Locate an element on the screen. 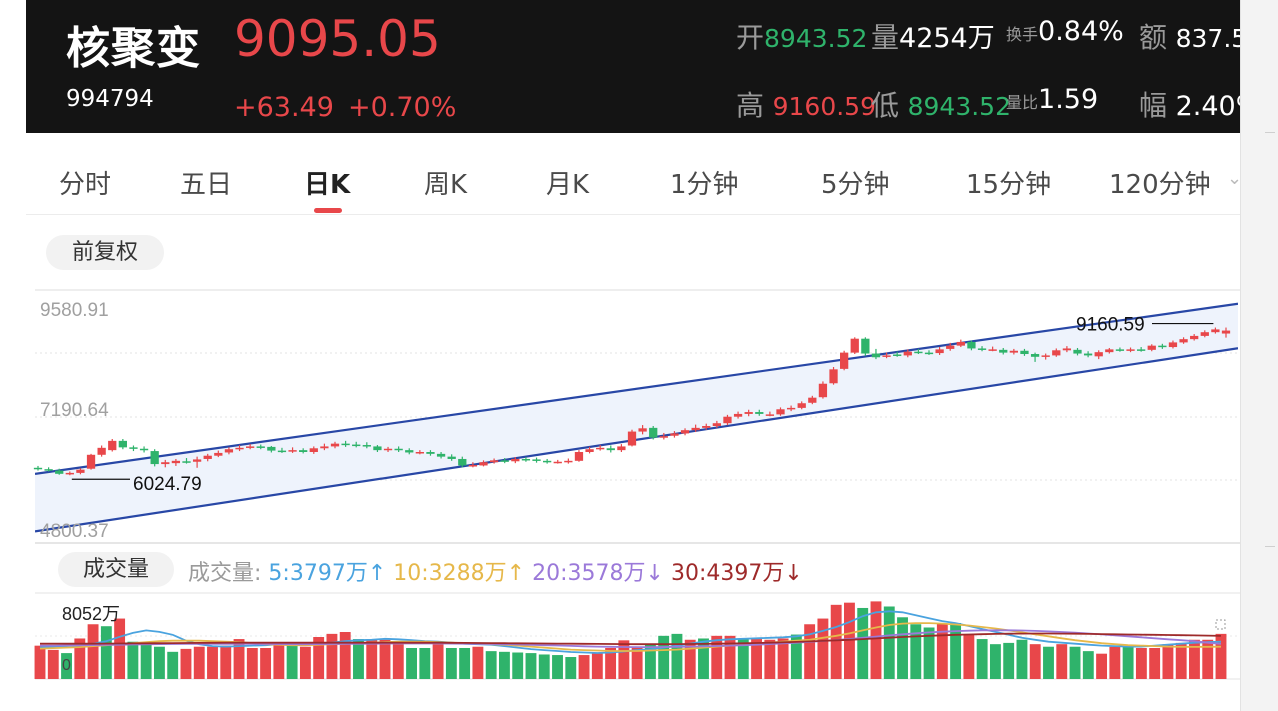 Image resolution: width=1278 pixels, height=711 pixels. turnover-label: 换手 is located at coordinates (1022, 34).